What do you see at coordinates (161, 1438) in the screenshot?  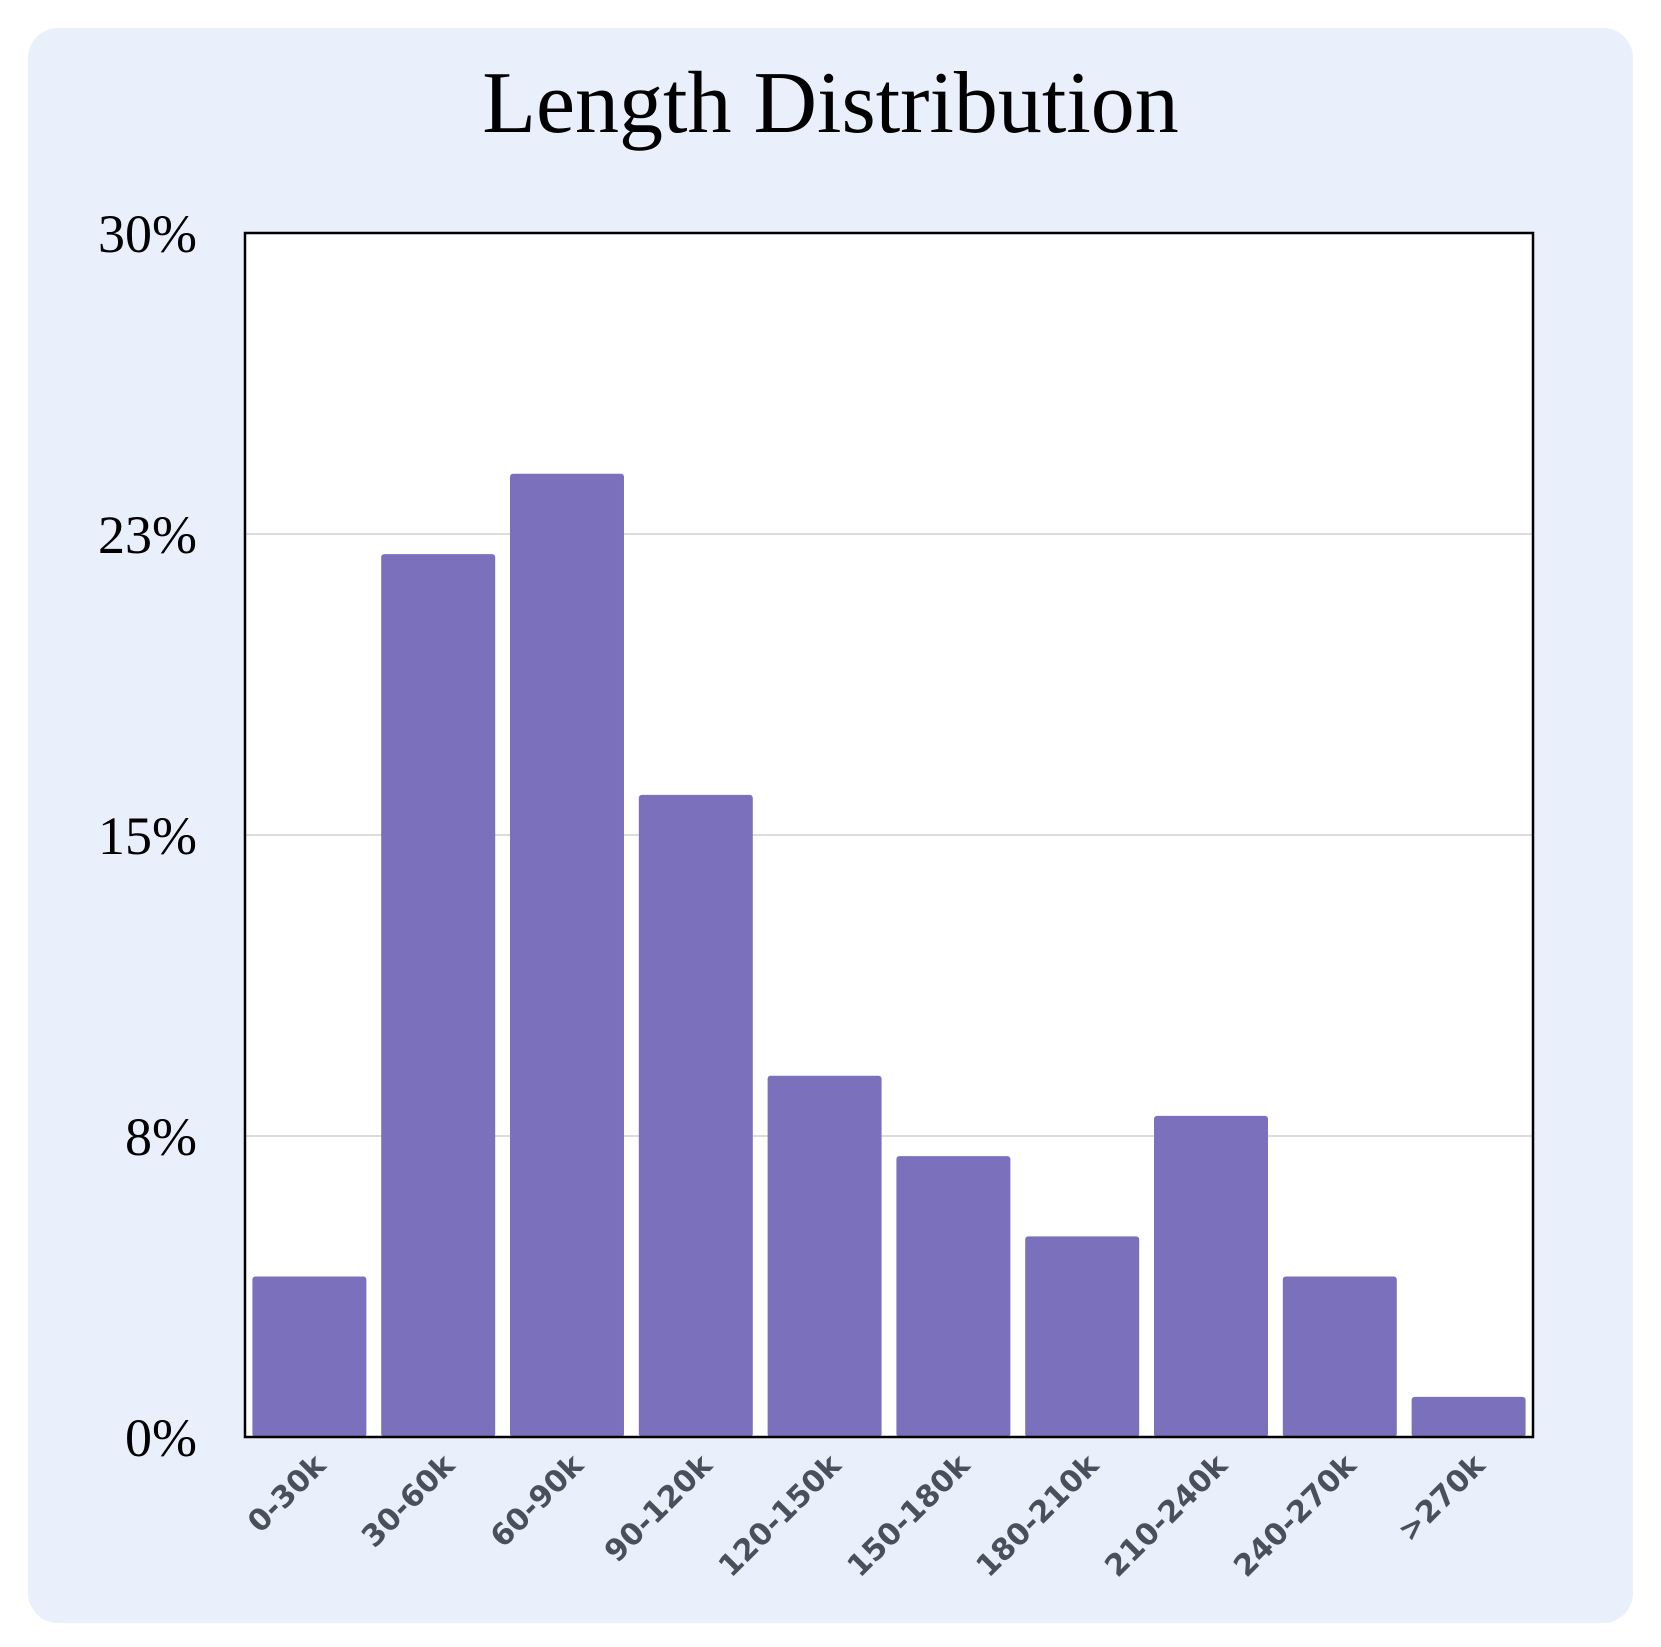 I see `y-tick-label: 0%` at bounding box center [161, 1438].